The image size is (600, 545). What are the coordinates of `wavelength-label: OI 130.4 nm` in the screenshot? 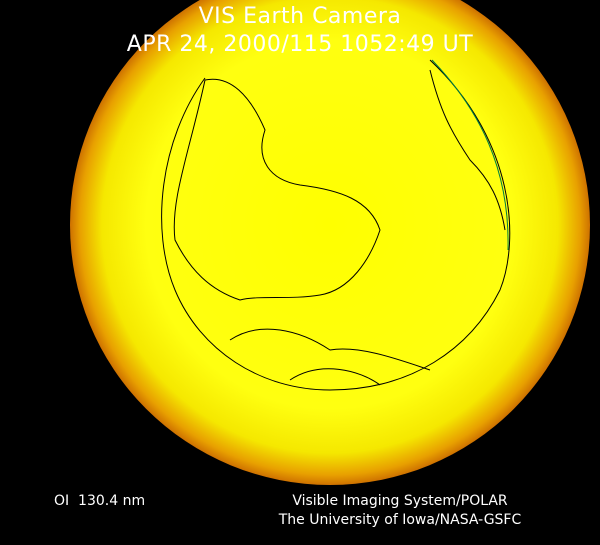 It's located at (100, 501).